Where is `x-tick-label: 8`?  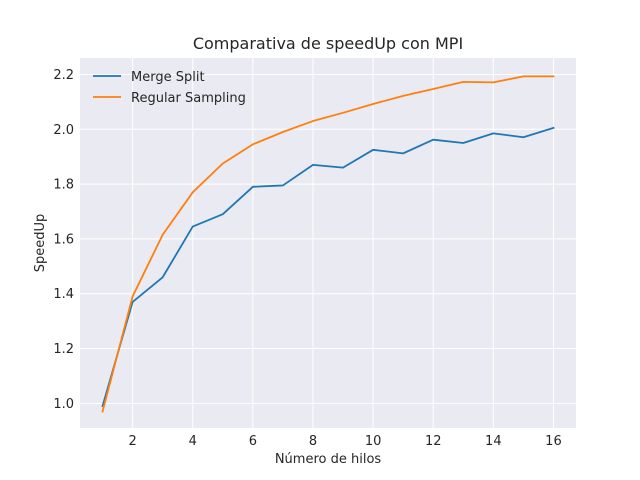 x-tick-label: 8 is located at coordinates (313, 441).